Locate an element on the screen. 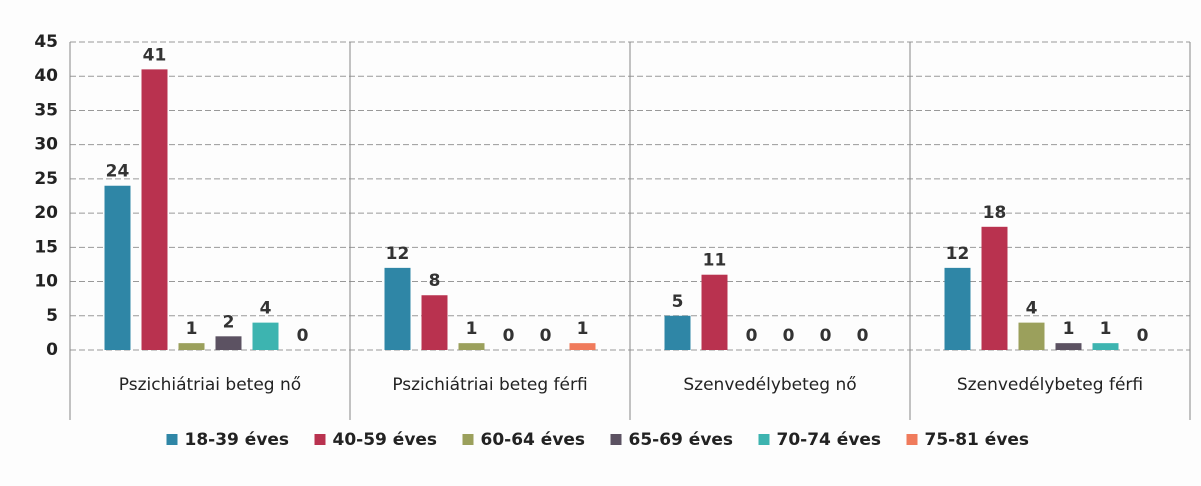 This screenshot has width=1201, height=486. y-tick-label: 20 is located at coordinates (46, 213).